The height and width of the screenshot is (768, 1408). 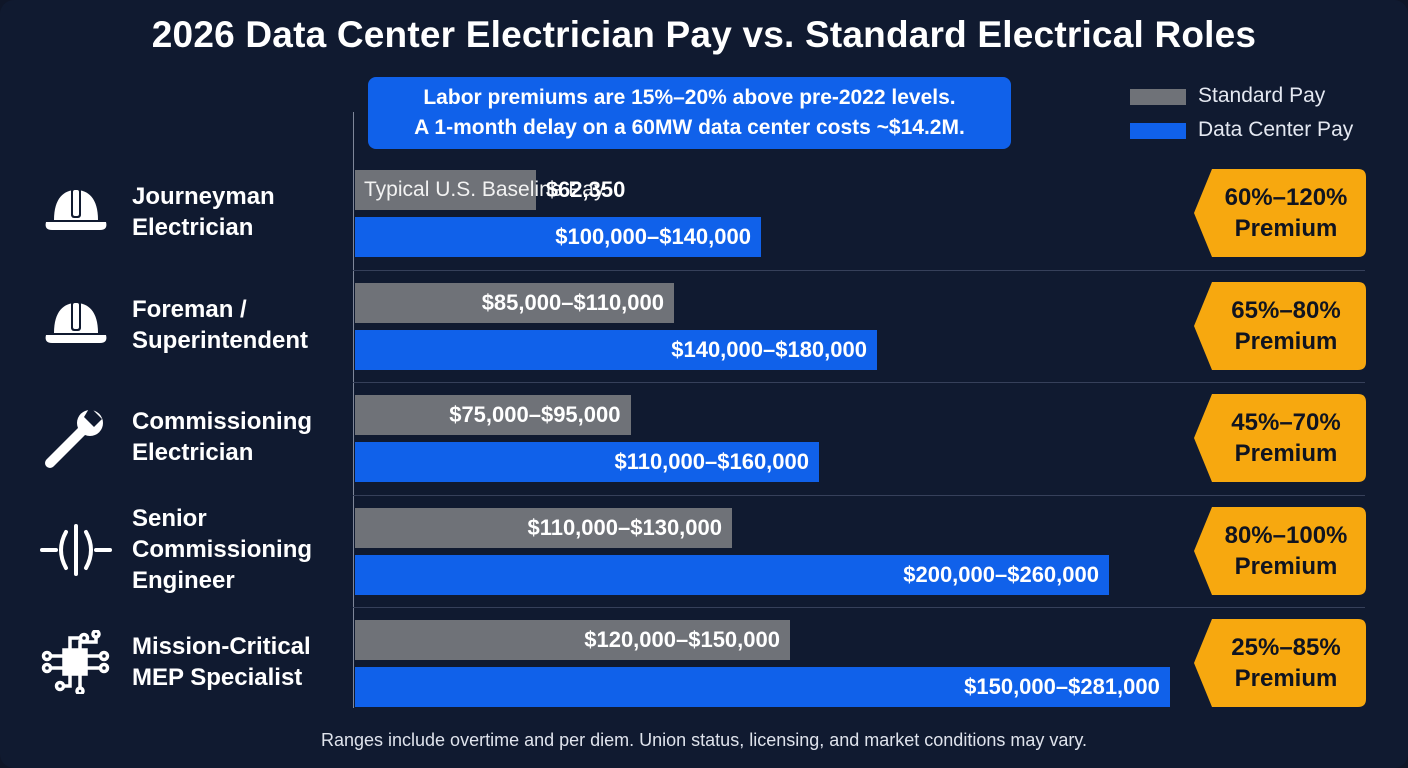 I want to click on premium-badge-text: 65%–80% Premium, so click(x=1279, y=326).